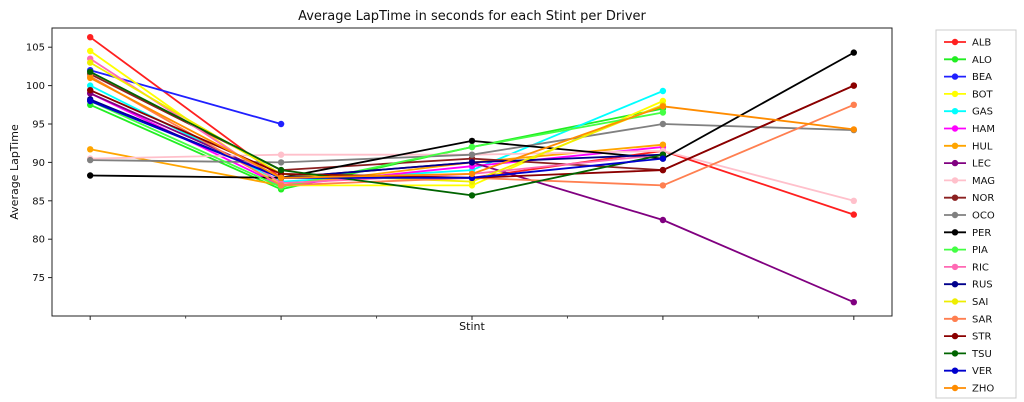 The image size is (1024, 402). Describe the element at coordinates (981, 233) in the screenshot. I see `legend-label: PER` at that location.